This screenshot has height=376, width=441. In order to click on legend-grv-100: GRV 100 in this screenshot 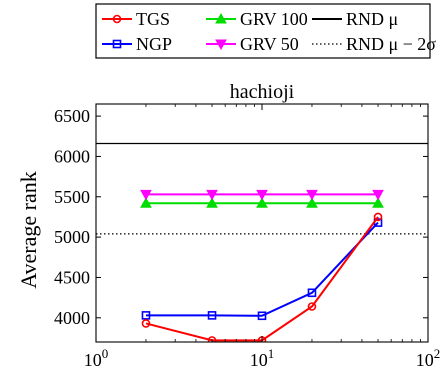, I will do `click(257, 19)`.